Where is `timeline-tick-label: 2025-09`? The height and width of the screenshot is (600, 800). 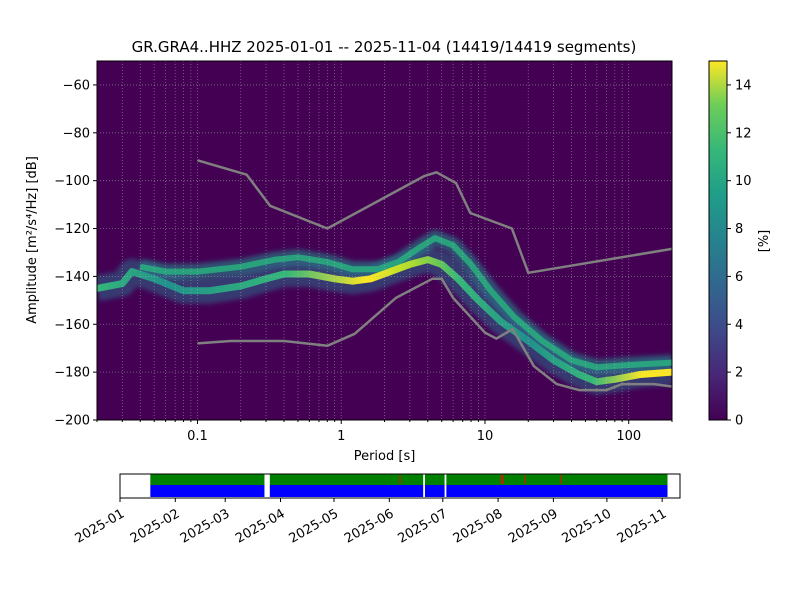
timeline-tick-label: 2025-09 is located at coordinates (533, 526).